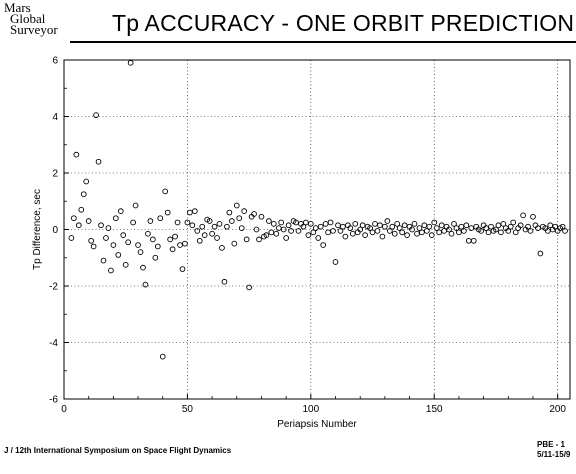 The width and height of the screenshot is (576, 474). What do you see at coordinates (37, 229) in the screenshot?
I see `y-axis-label: Tp Difference, sec` at bounding box center [37, 229].